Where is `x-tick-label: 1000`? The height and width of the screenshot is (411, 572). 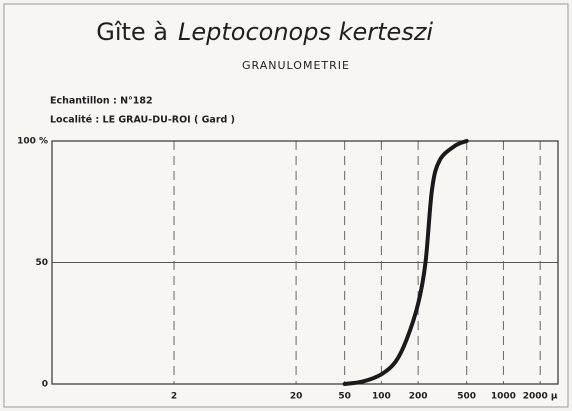
x-tick-label: 1000 is located at coordinates (503, 397).